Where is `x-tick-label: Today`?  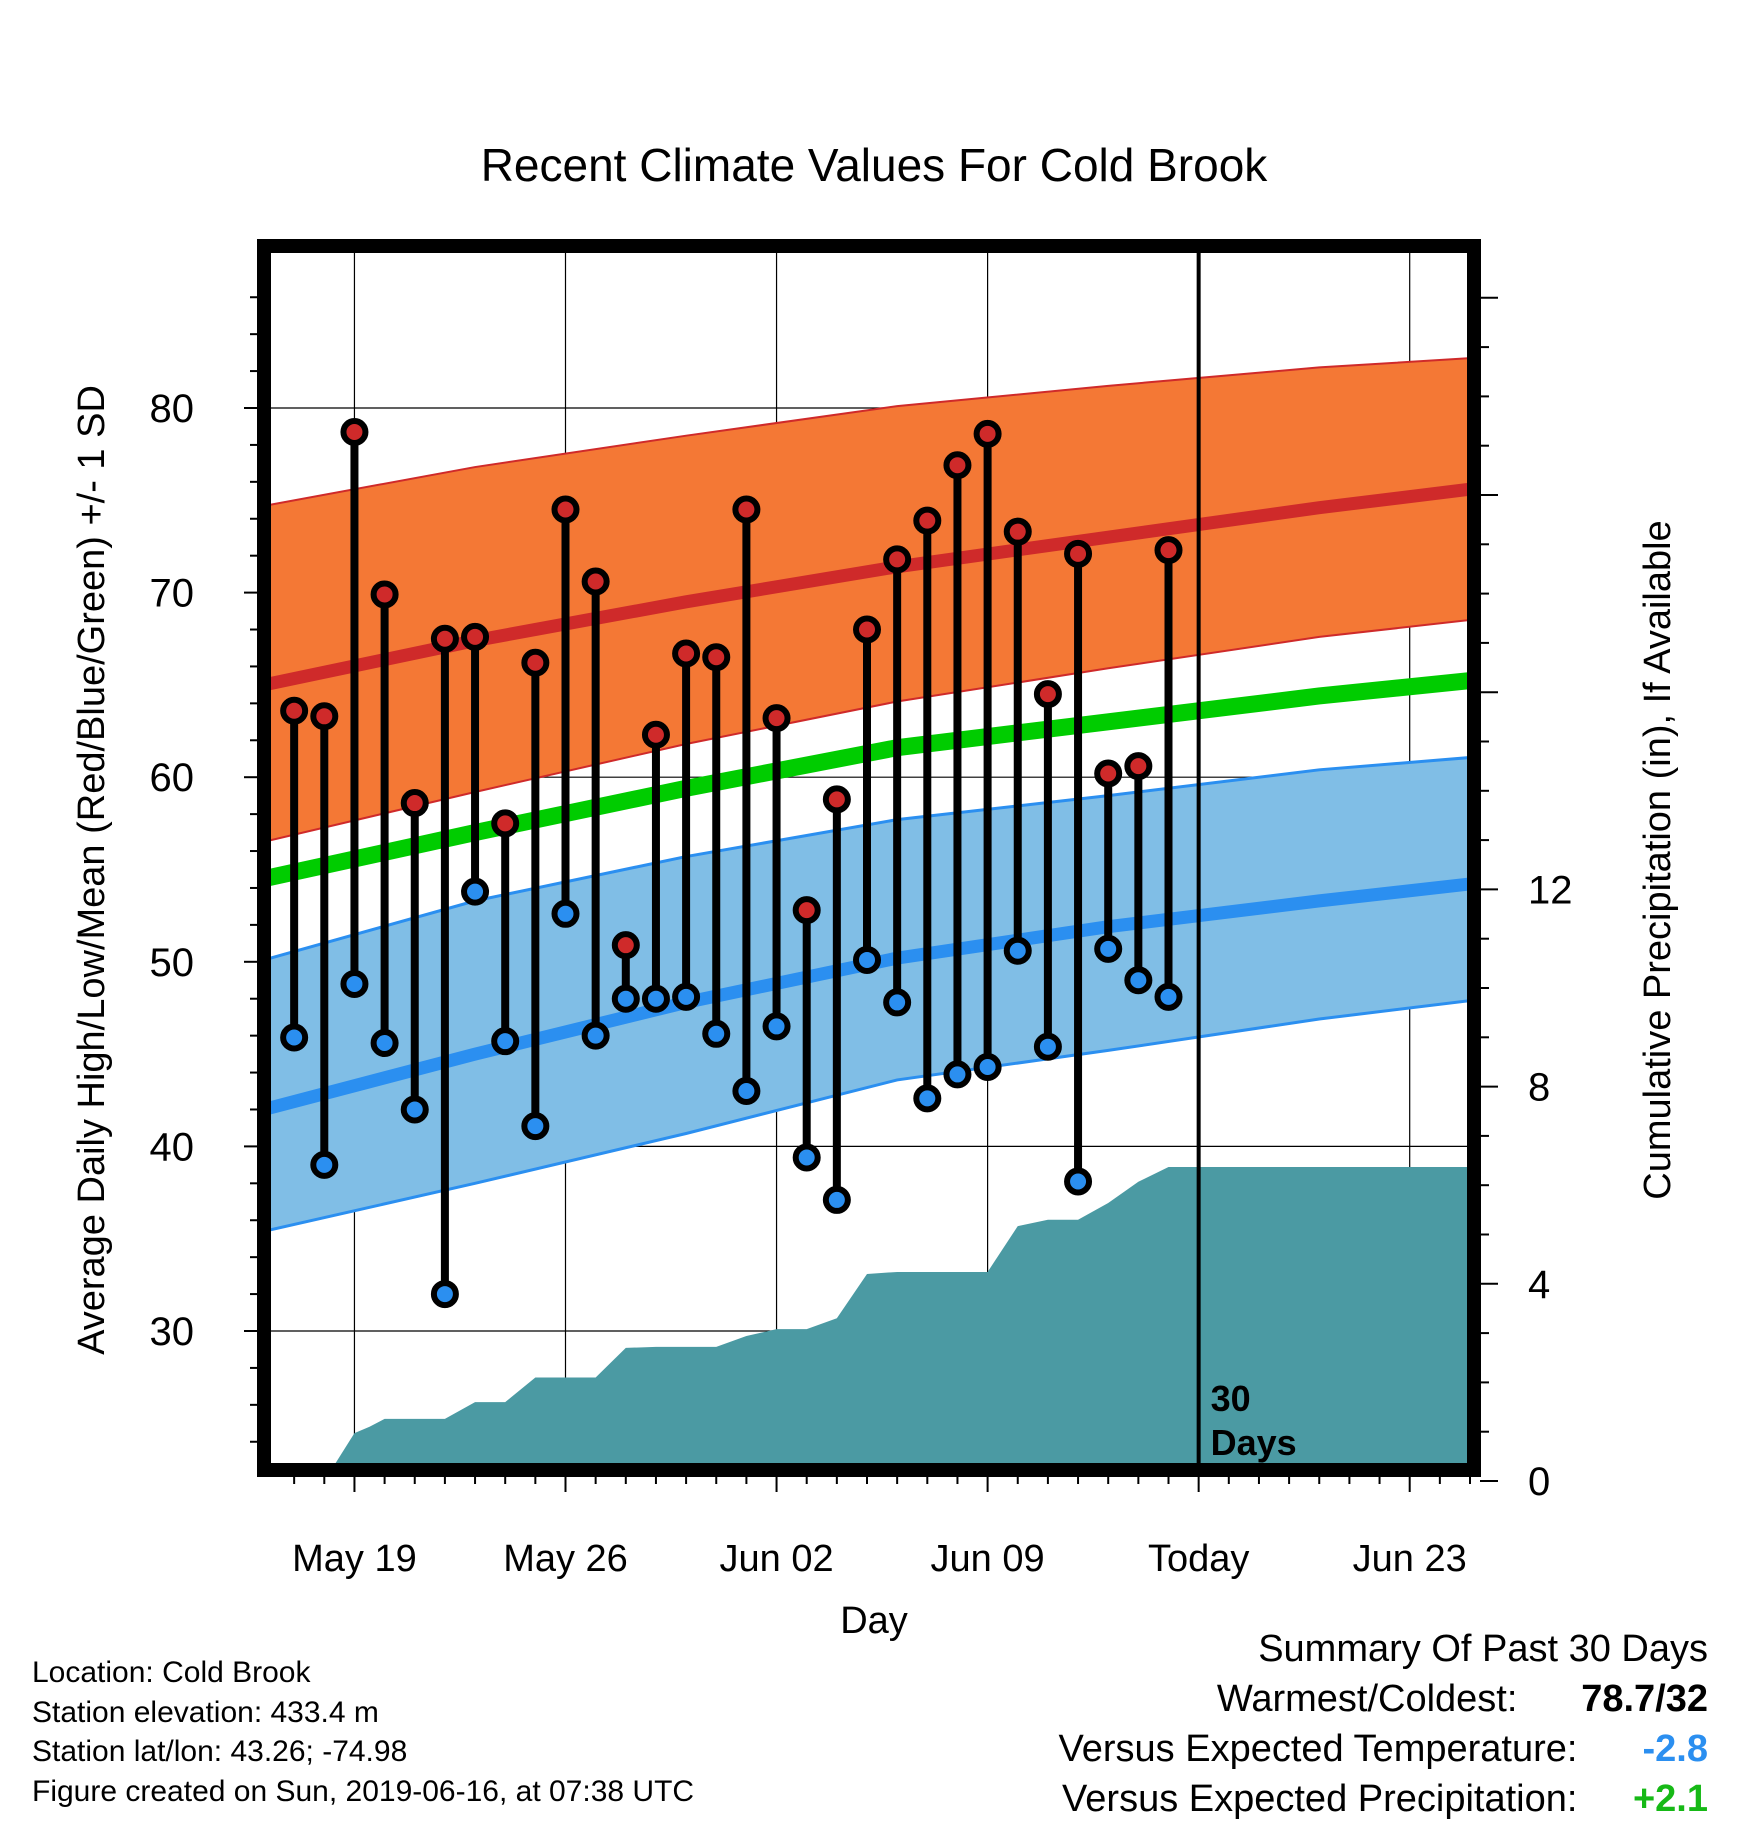
x-tick-label: Today is located at coordinates (1198, 1559).